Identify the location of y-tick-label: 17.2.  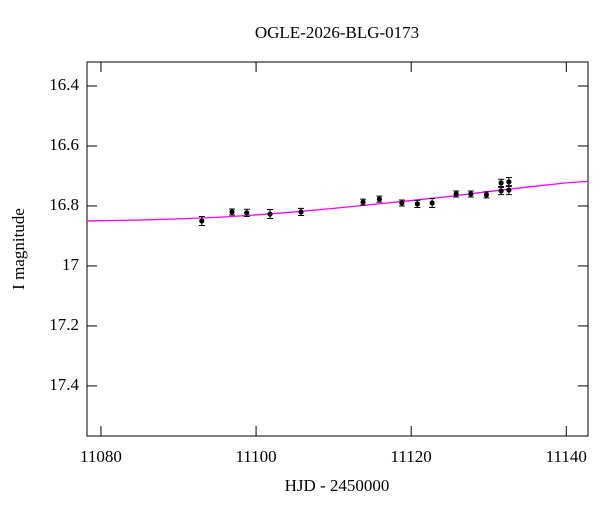
(64, 324).